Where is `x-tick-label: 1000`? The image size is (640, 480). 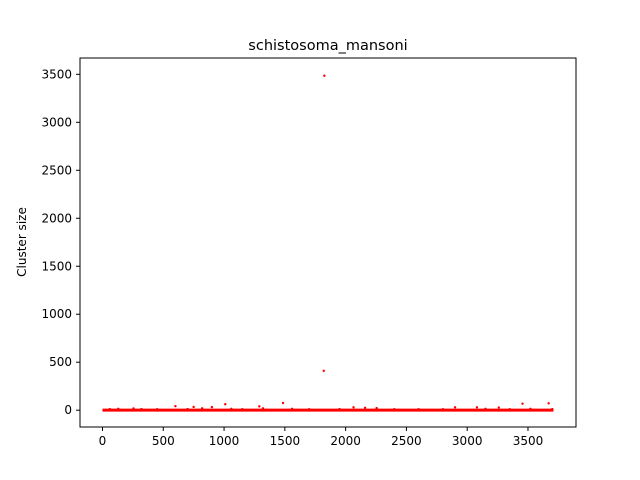
x-tick-label: 1000 is located at coordinates (224, 441).